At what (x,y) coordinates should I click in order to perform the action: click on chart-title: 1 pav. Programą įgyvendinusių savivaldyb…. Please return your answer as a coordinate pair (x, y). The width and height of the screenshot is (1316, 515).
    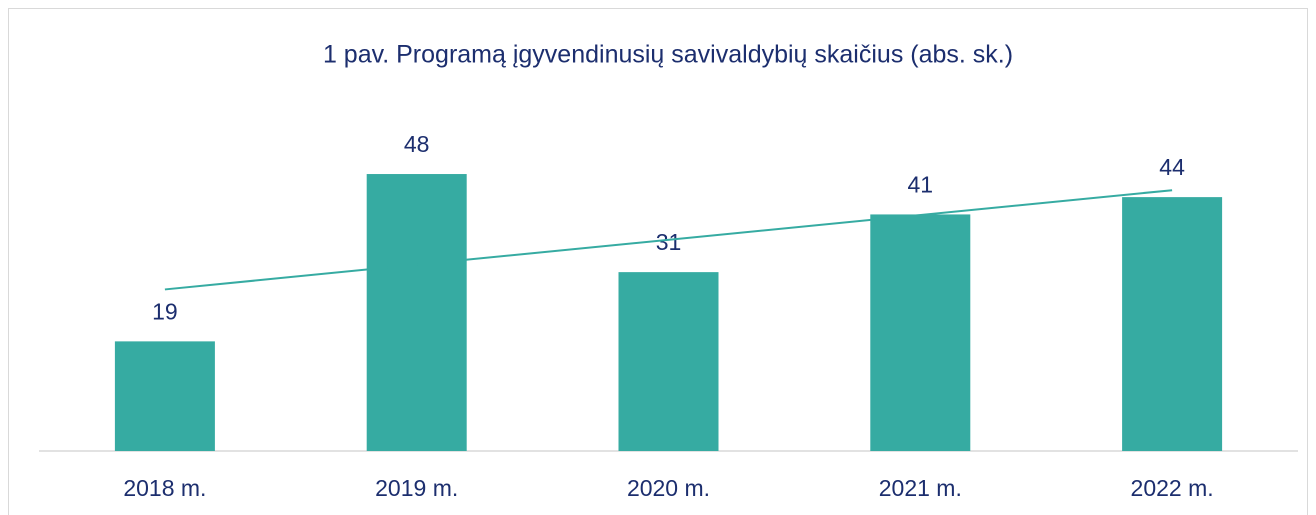
    Looking at the image, I should click on (668, 55).